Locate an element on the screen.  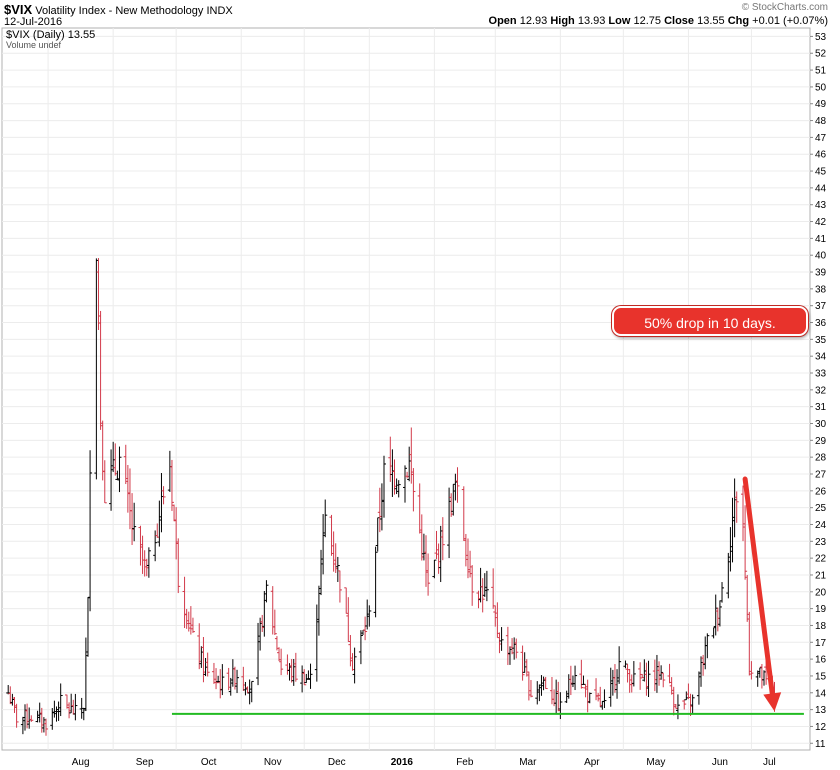
y-tick-label: 28 is located at coordinates (821, 458).